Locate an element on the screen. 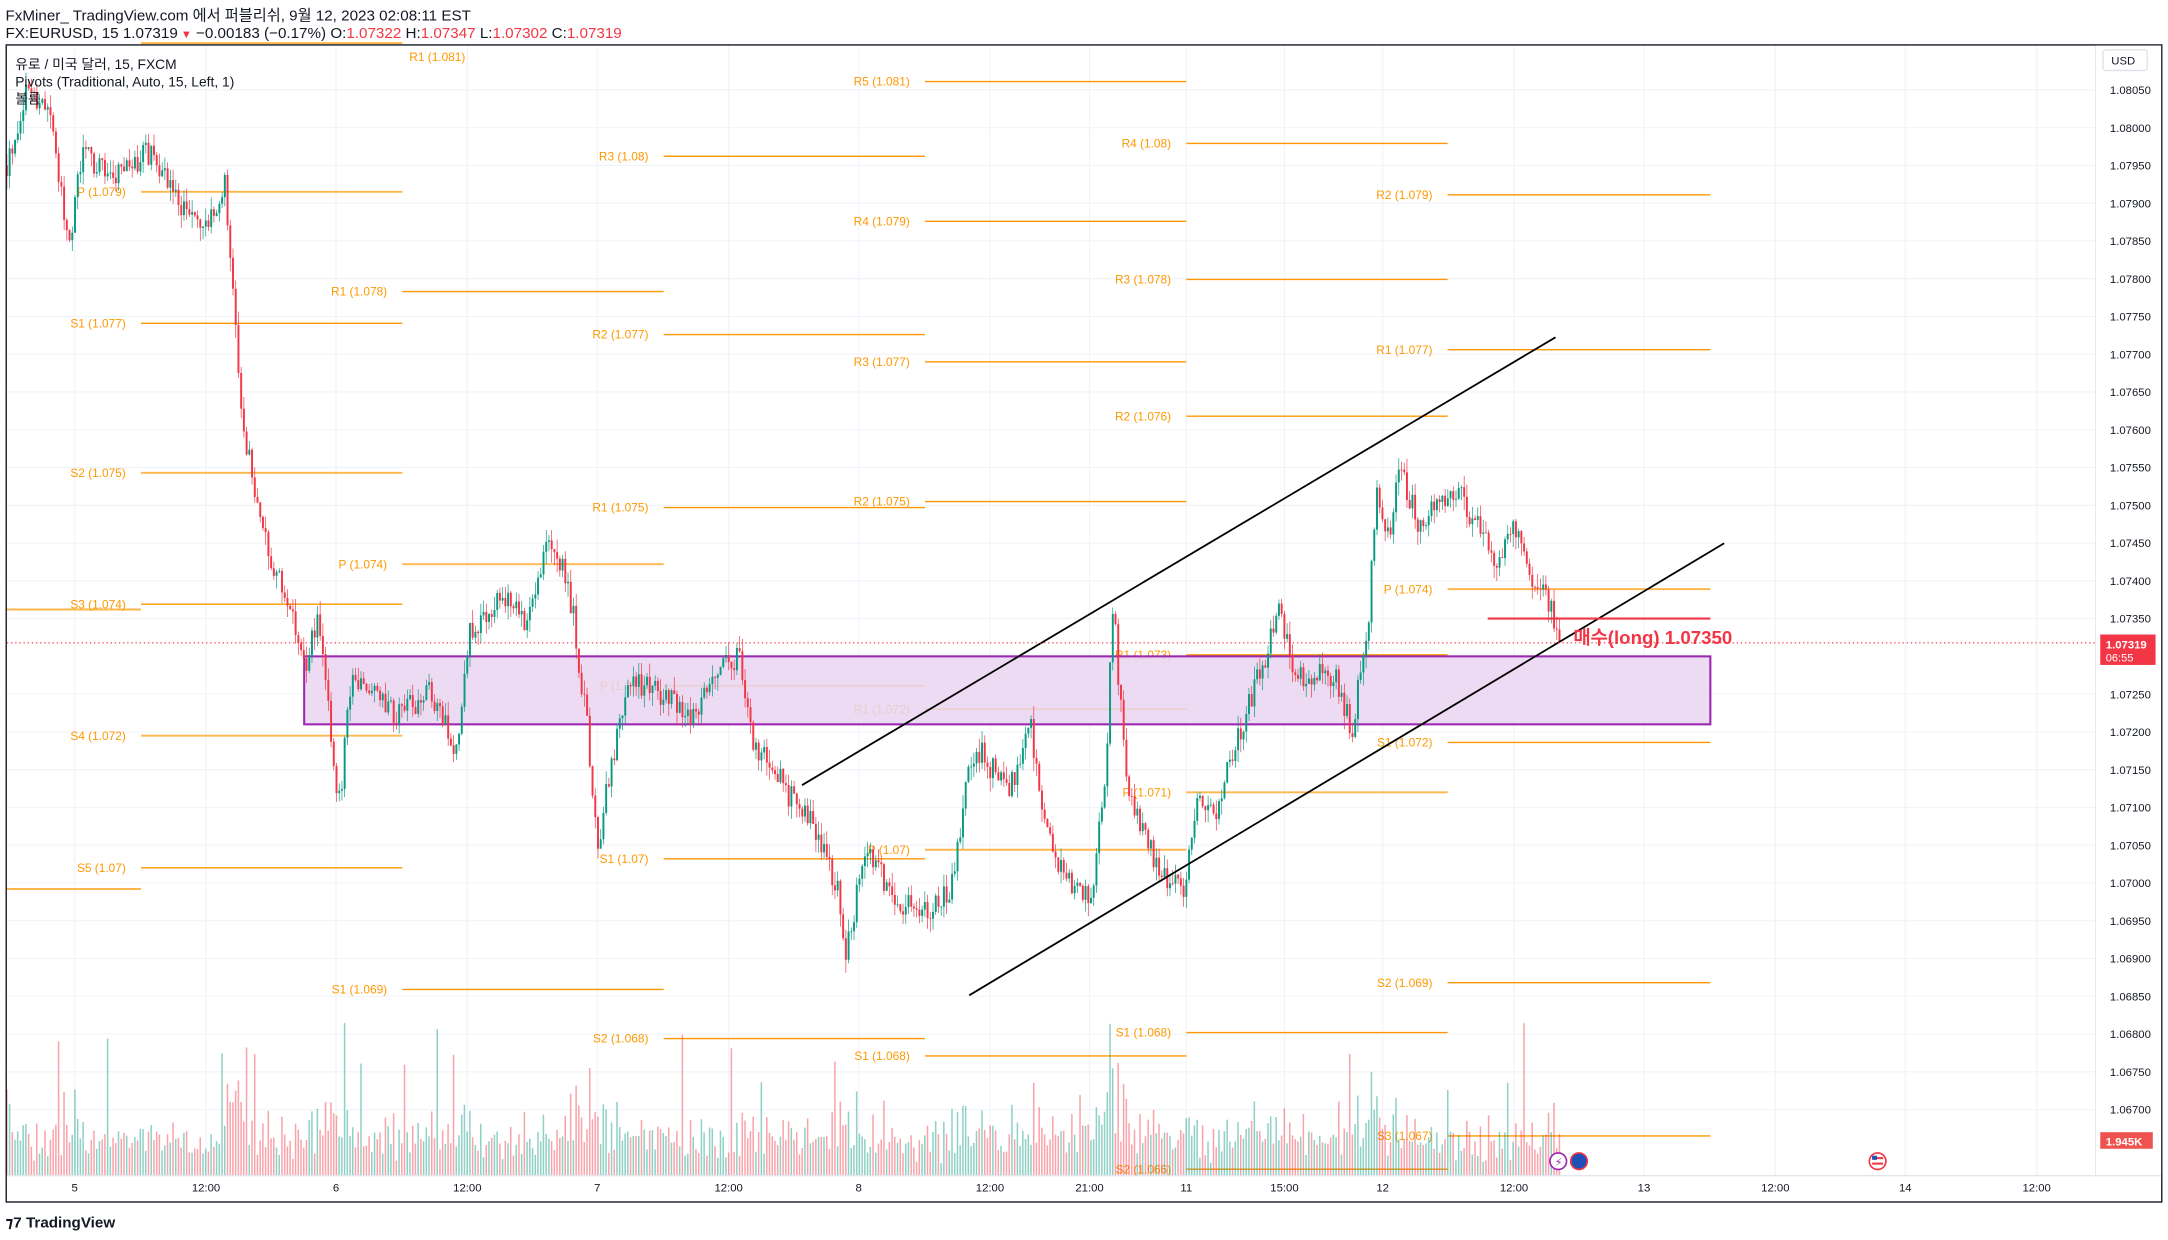  pivot-label: P (1.07) is located at coordinates (889, 850).